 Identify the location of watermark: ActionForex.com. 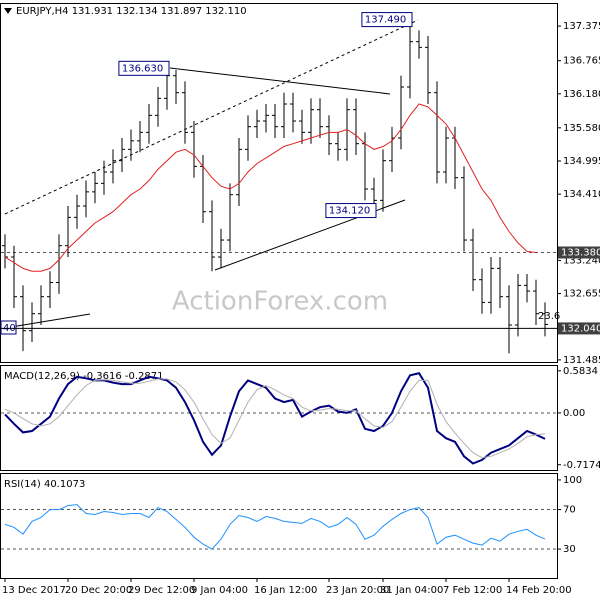
(280, 302).